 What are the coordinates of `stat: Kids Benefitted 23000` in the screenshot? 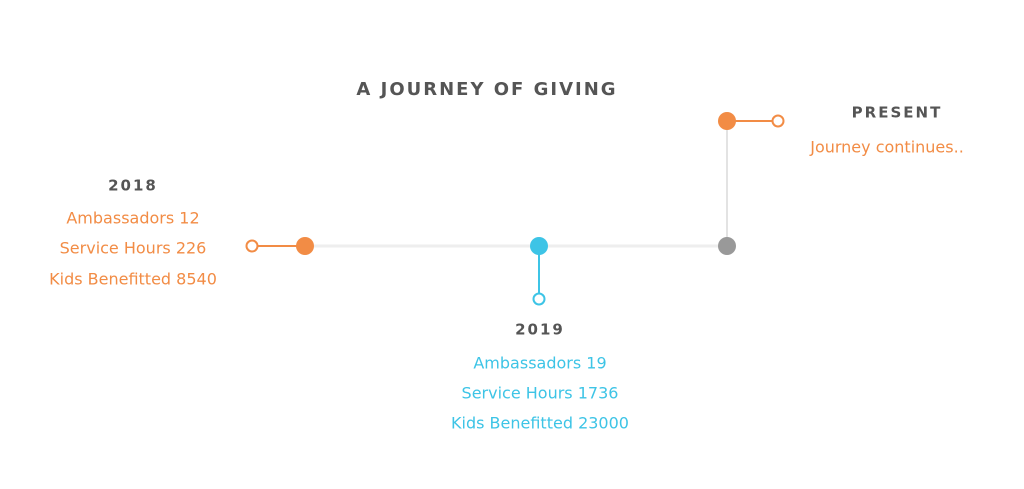 It's located at (540, 423).